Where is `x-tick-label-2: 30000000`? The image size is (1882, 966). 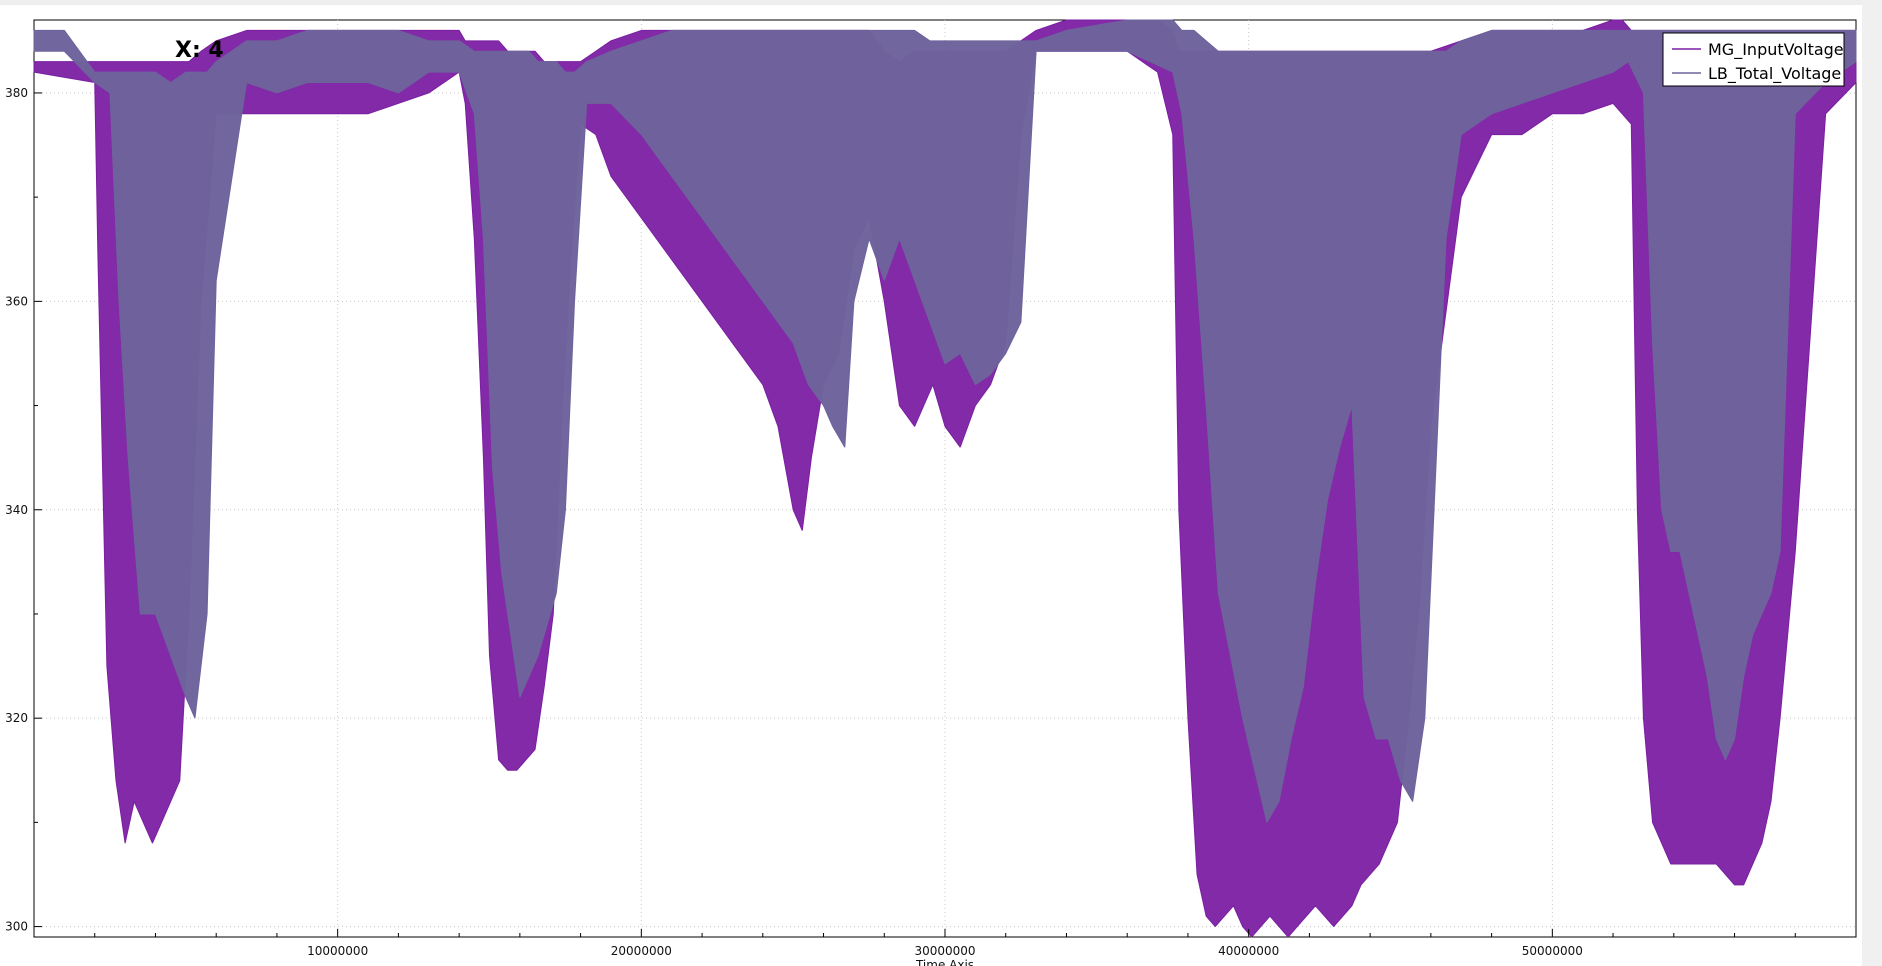 x-tick-label-2: 30000000 is located at coordinates (944, 951).